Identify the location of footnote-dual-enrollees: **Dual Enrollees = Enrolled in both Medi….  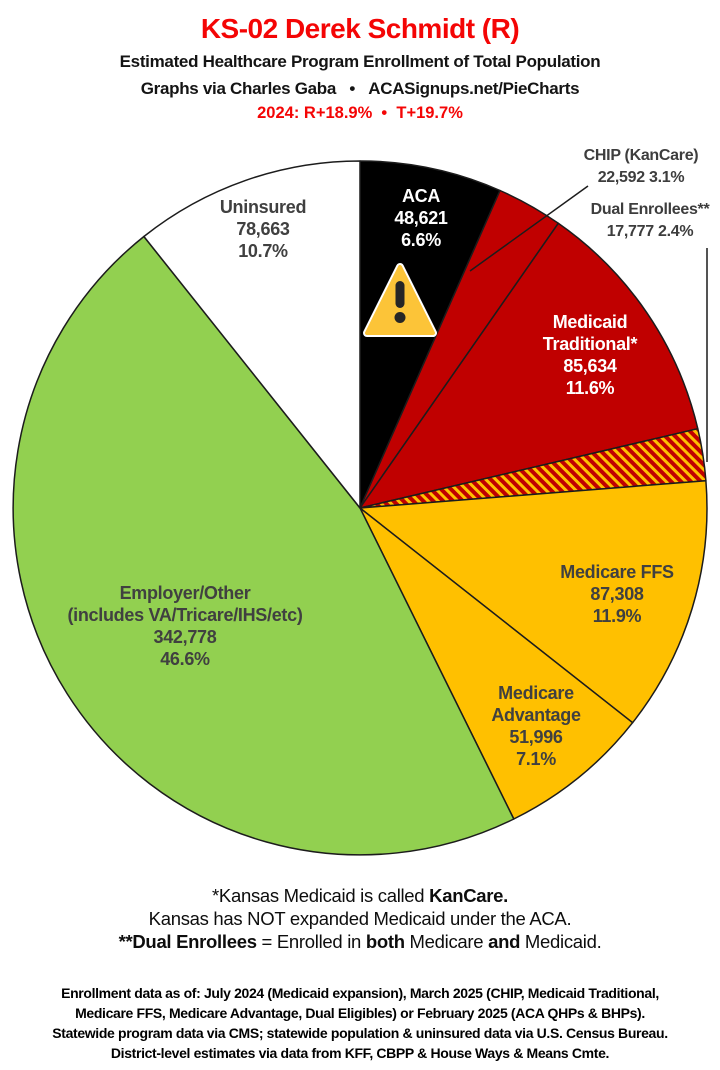
(360, 941).